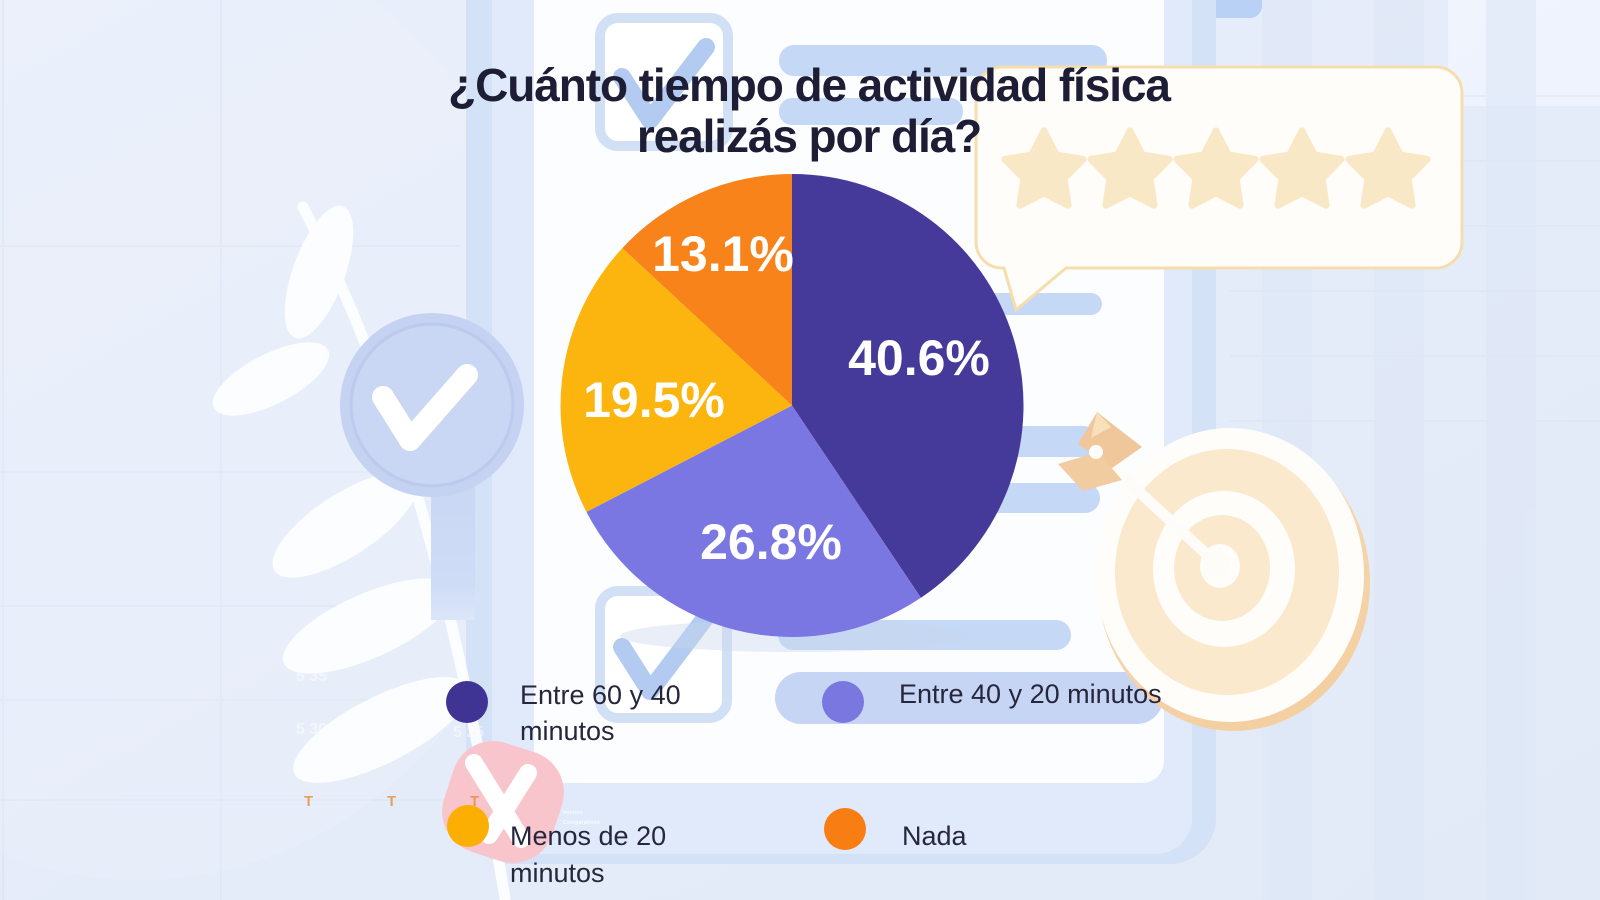 The width and height of the screenshot is (1600, 900). What do you see at coordinates (771, 542) in the screenshot?
I see `svg-text: 26.8%` at bounding box center [771, 542].